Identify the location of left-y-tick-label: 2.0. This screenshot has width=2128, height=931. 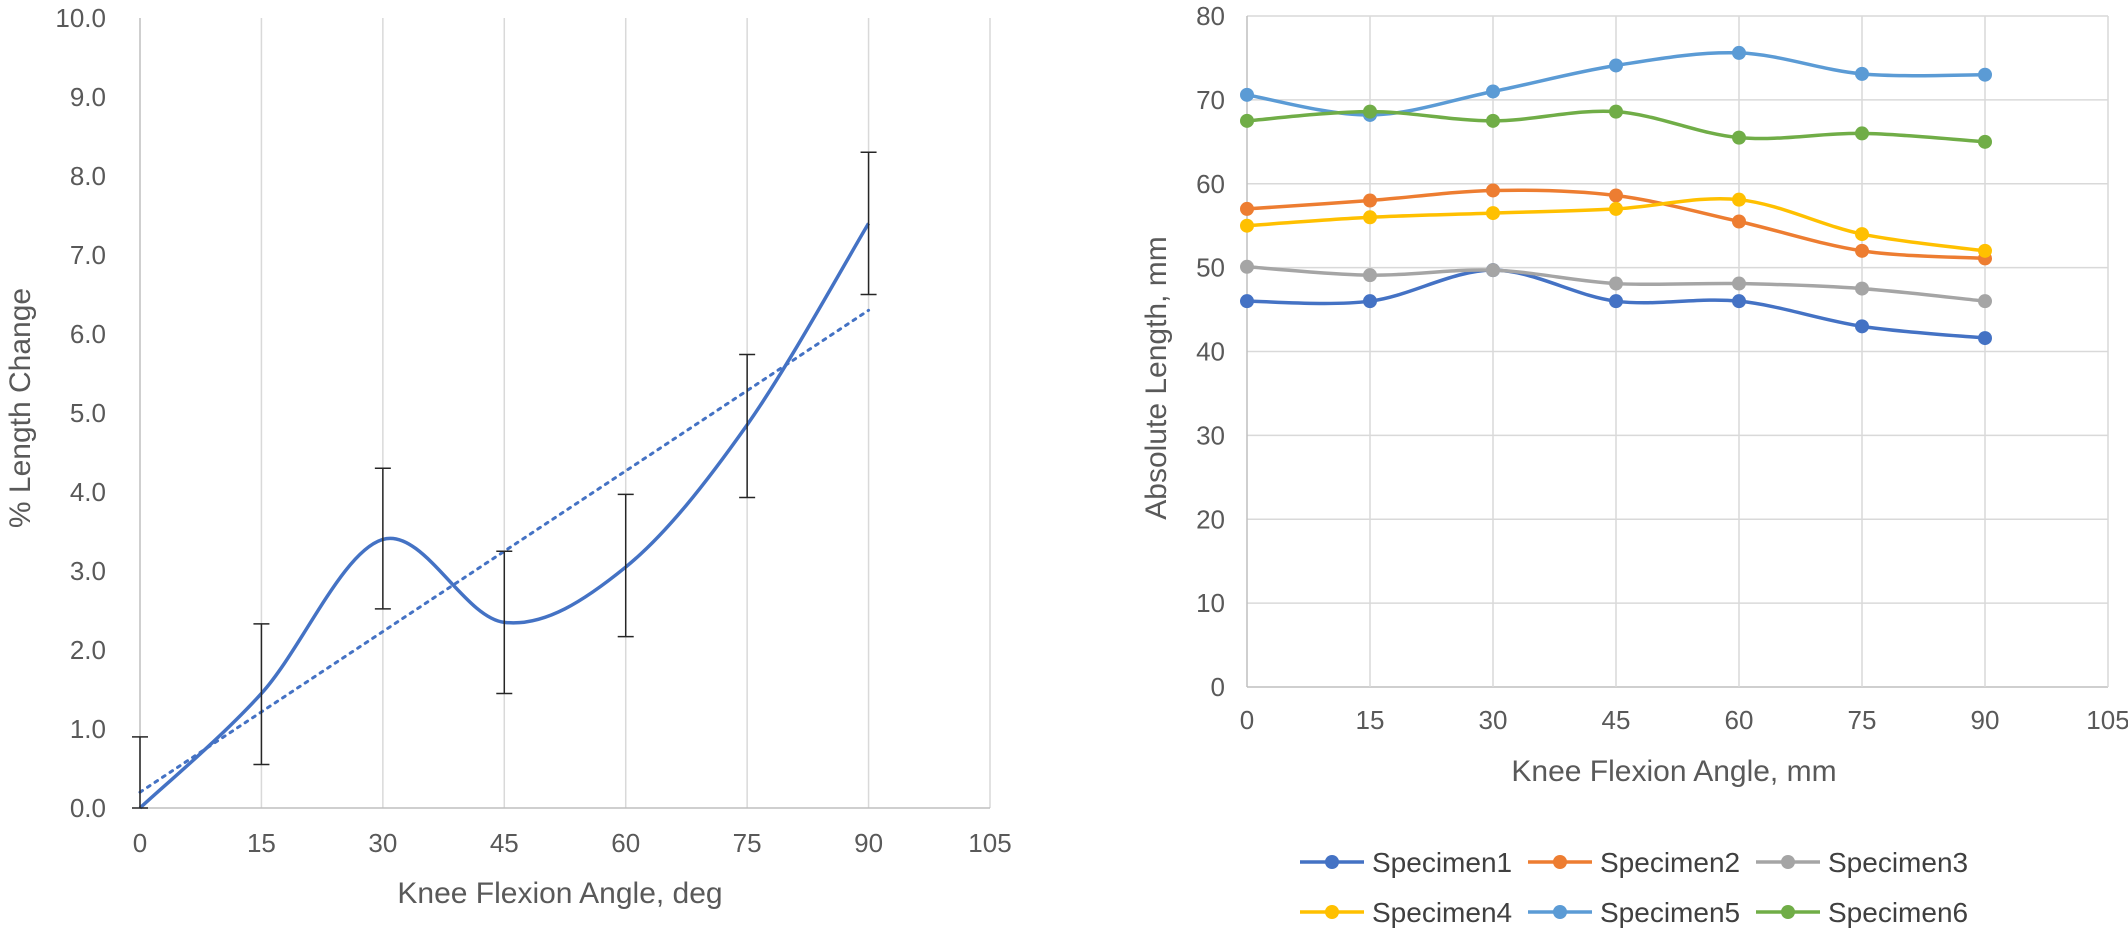
(88, 650).